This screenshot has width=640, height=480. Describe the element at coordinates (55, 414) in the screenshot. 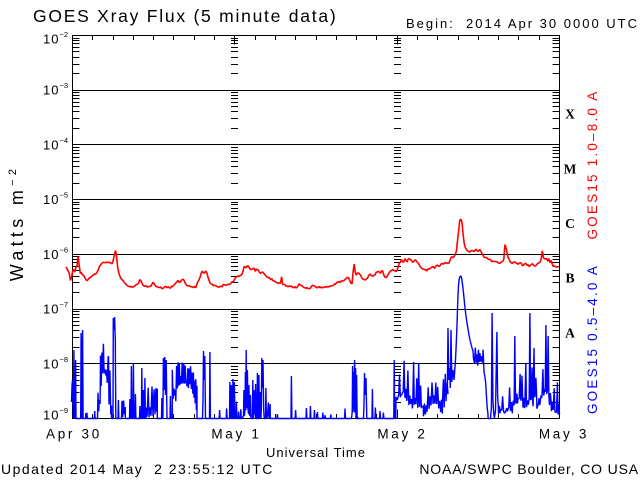

I see `svg-text: 10⁻⁹` at that location.